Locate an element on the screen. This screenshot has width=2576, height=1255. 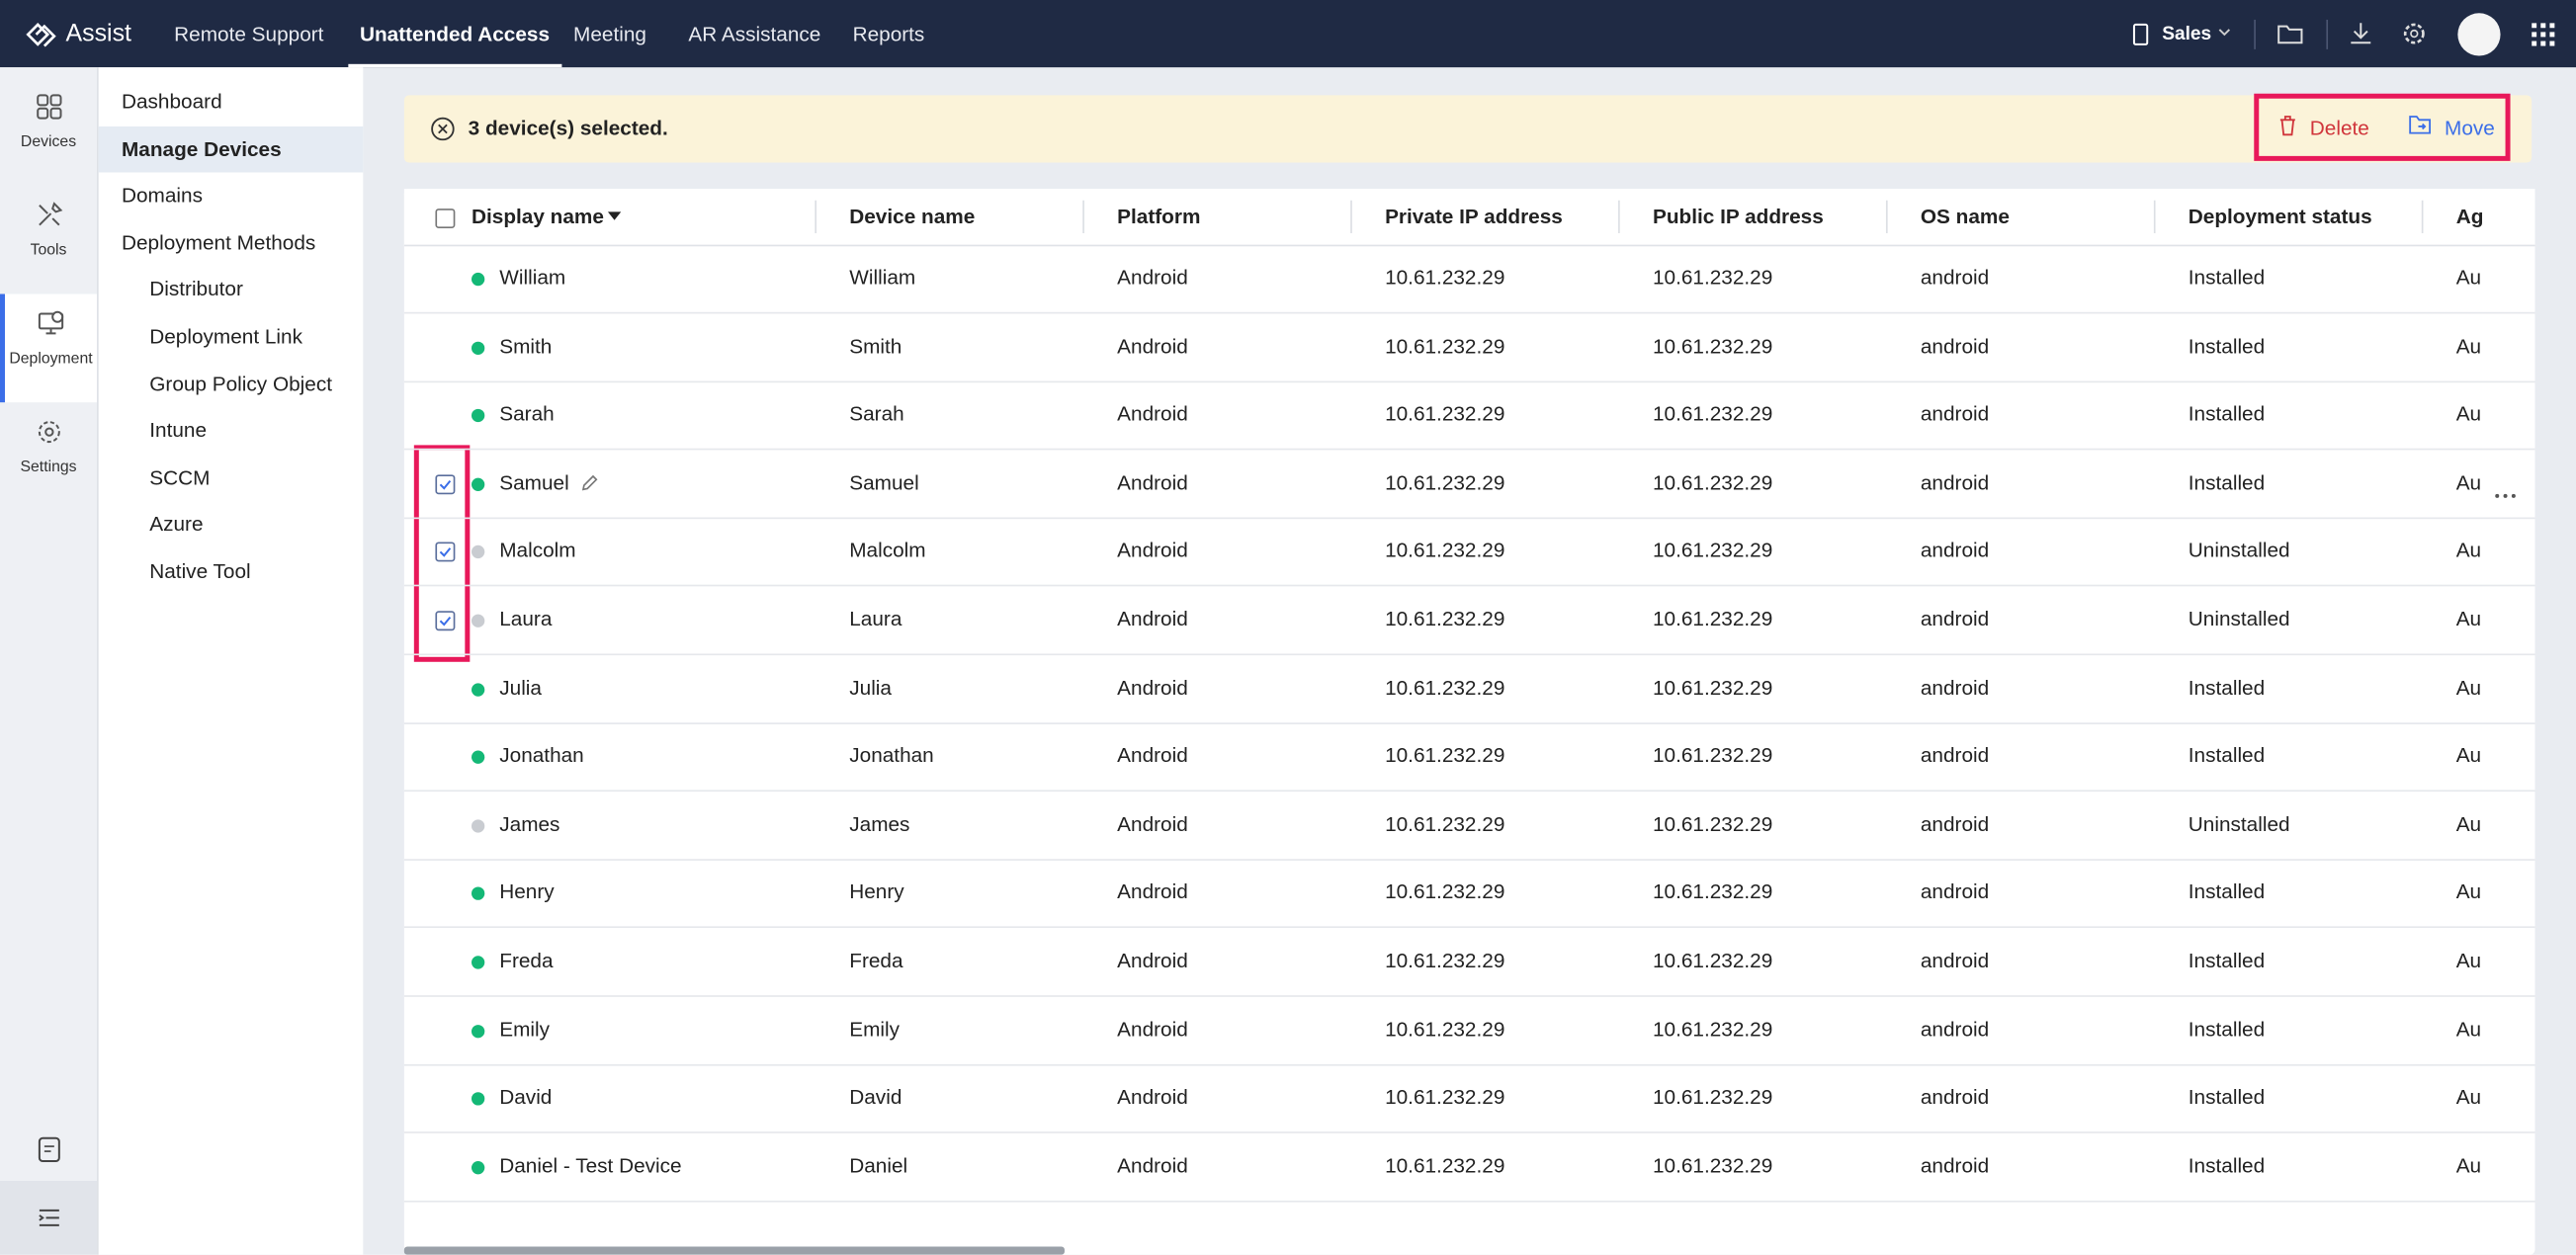
edit-icon is located at coordinates (590, 482).